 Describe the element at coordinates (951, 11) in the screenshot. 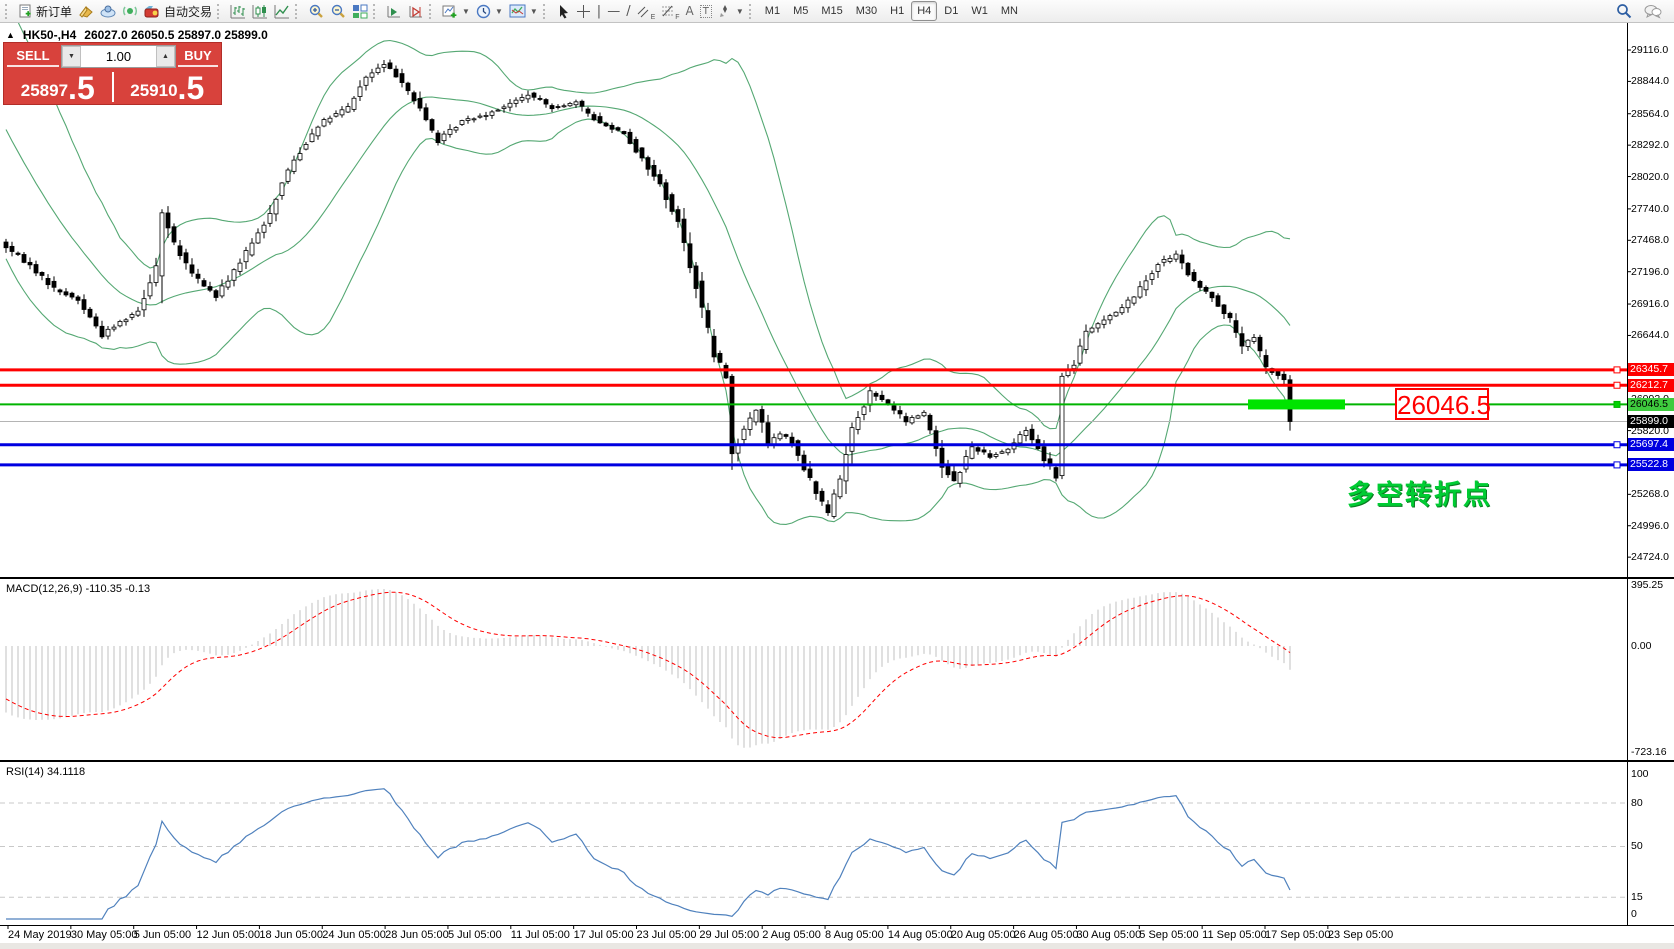

I see `timeframe-button-d1: D1` at that location.